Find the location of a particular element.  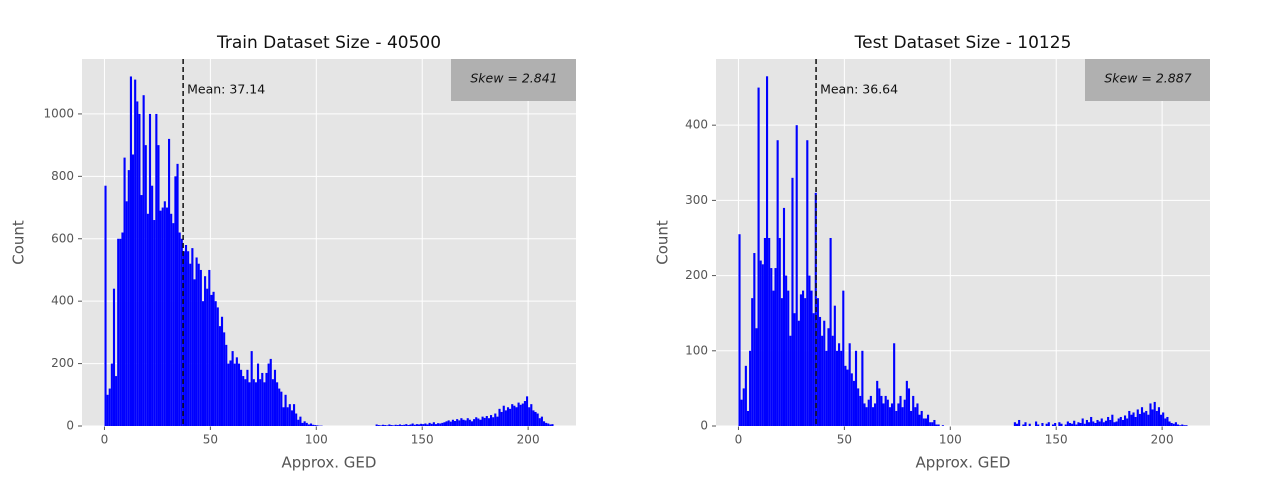

skew-label: Skew = 2.841 is located at coordinates (513, 78).